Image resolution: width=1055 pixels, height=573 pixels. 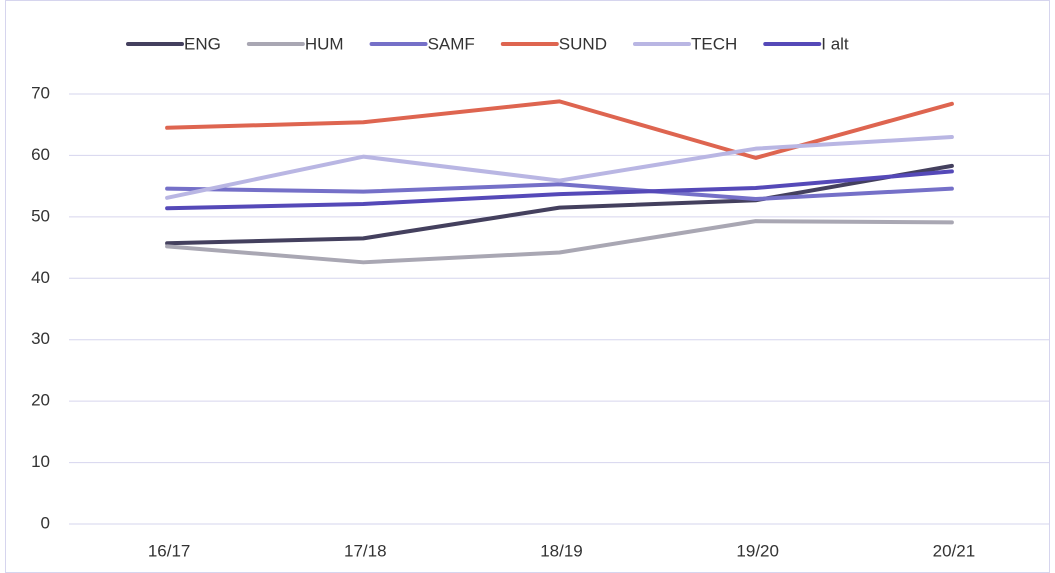 I want to click on y-tick-label: 70, so click(x=40, y=92).